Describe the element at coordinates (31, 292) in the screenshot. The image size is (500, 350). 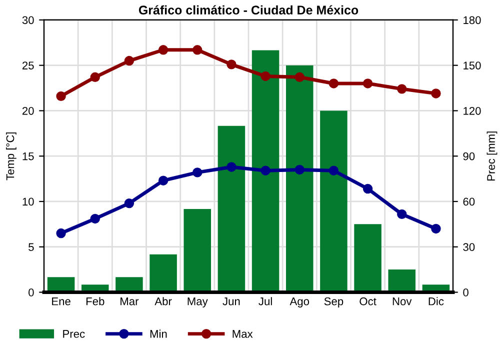
I see `y-tick-label: 0` at that location.